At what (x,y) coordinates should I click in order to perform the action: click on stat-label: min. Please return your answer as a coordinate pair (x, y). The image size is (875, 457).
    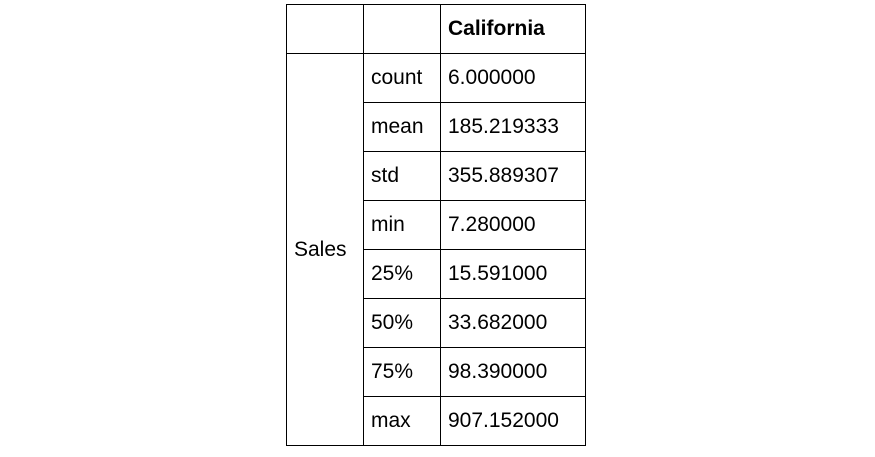
    Looking at the image, I should click on (402, 225).